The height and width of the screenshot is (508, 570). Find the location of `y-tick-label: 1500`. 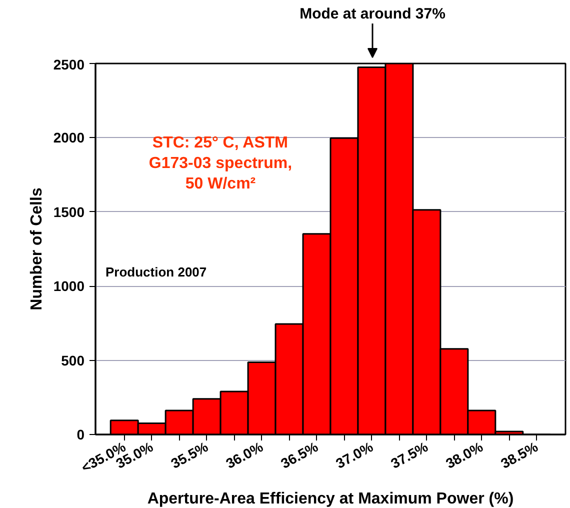

y-tick-label: 1500 is located at coordinates (69, 212).